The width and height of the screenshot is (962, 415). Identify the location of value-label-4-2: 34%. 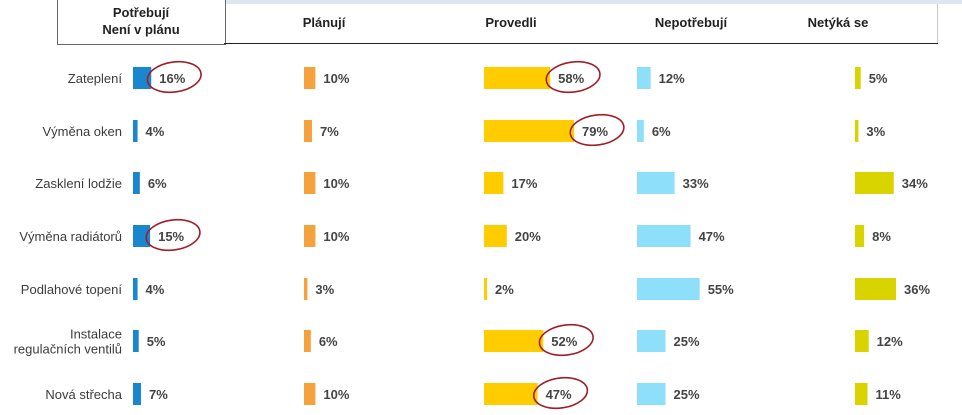
(915, 183).